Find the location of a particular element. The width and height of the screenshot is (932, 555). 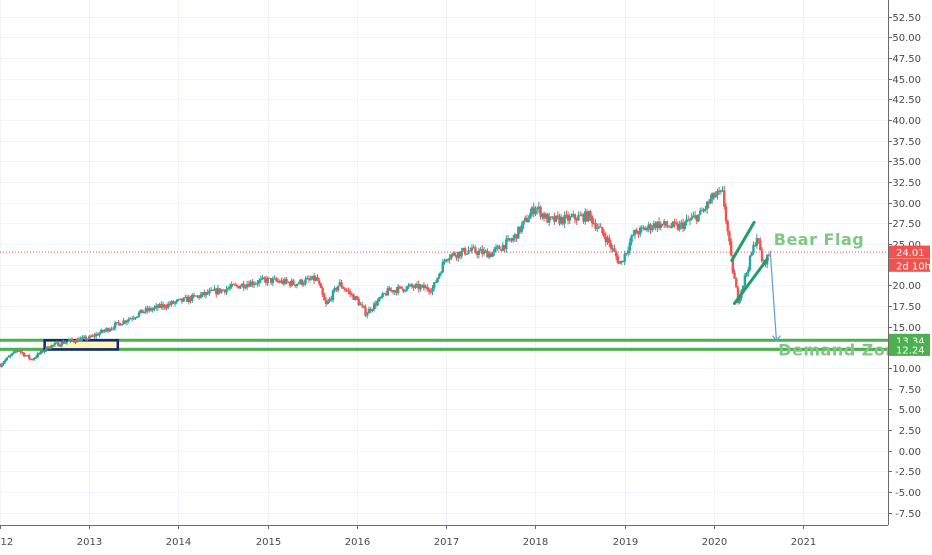

y-tick-label: 37.50 is located at coordinates (906, 142).